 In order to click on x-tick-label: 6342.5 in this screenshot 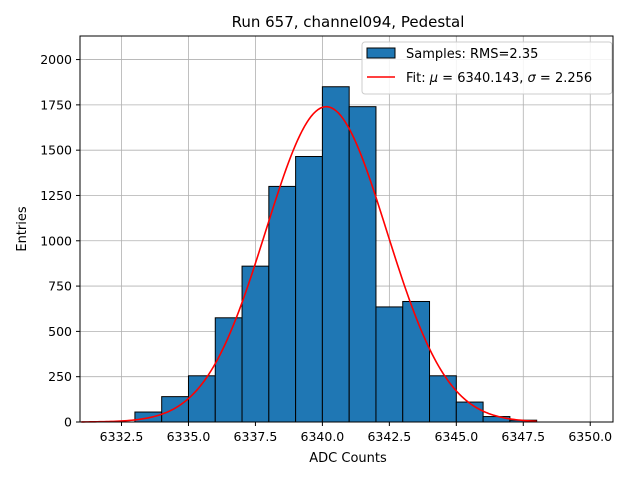, I will do `click(389, 436)`.